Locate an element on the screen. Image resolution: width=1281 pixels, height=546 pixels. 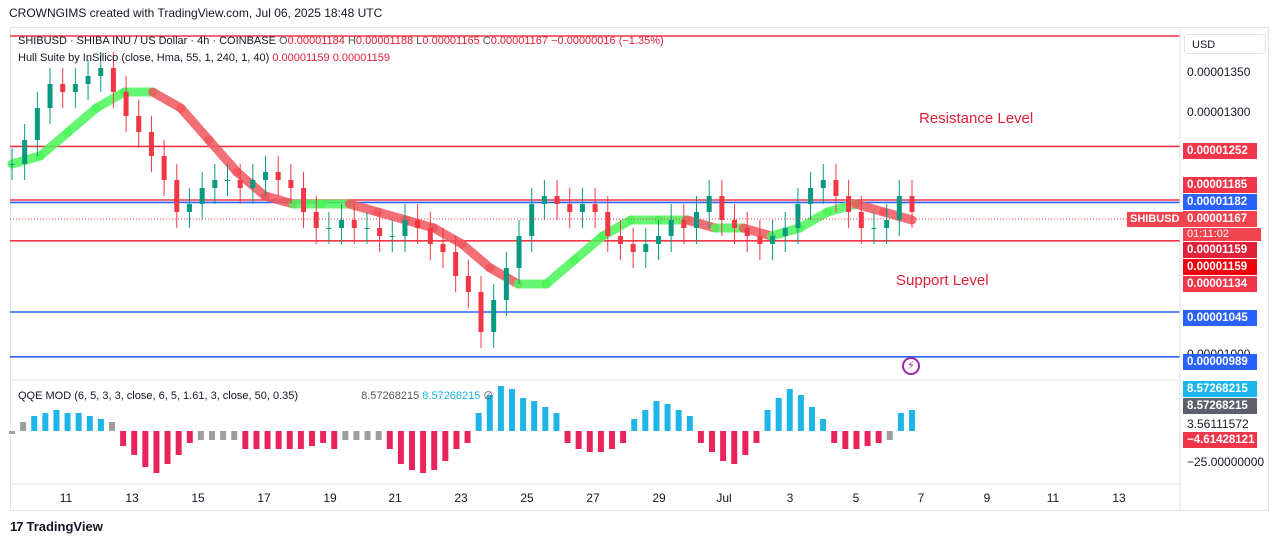
x-tick: 17 is located at coordinates (264, 498).